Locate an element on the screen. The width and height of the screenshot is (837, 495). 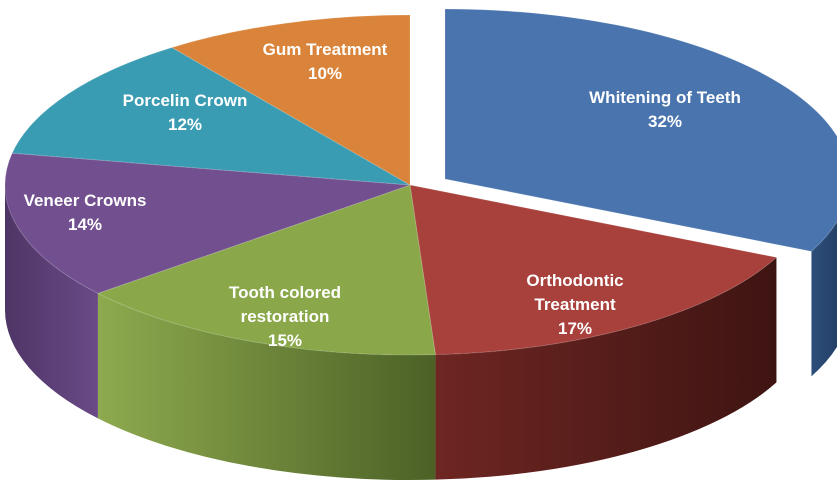
pie-value-label-veneer-crowns: 14% is located at coordinates (85, 224).